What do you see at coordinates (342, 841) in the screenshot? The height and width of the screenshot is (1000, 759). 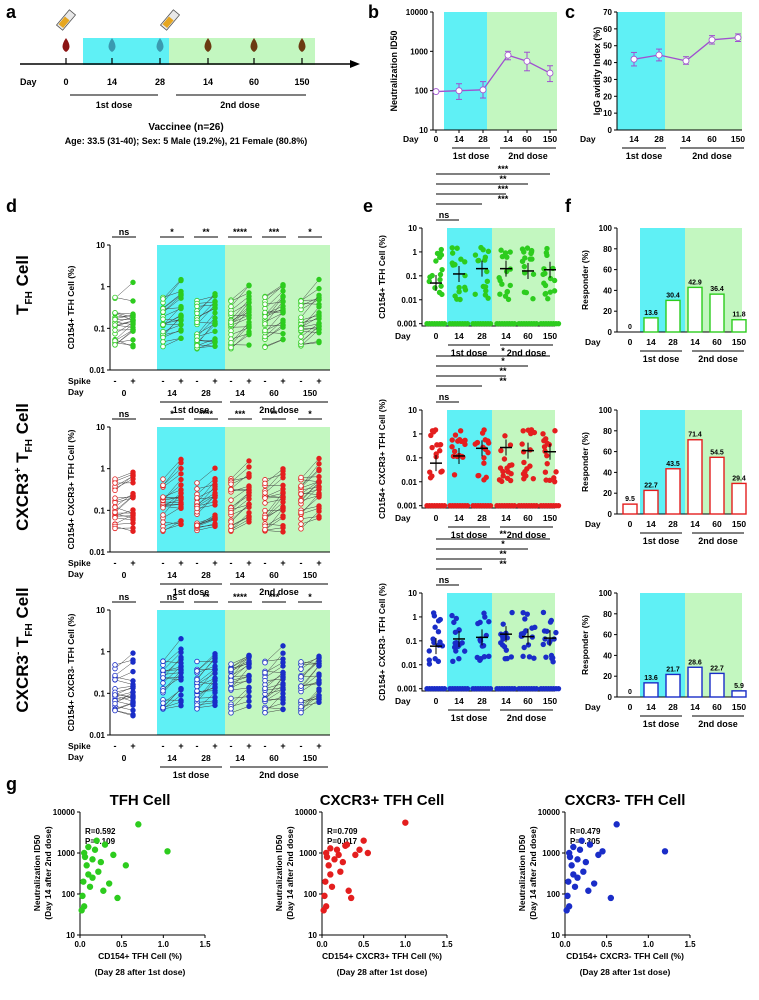 I see `p-value: P=0.017` at bounding box center [342, 841].